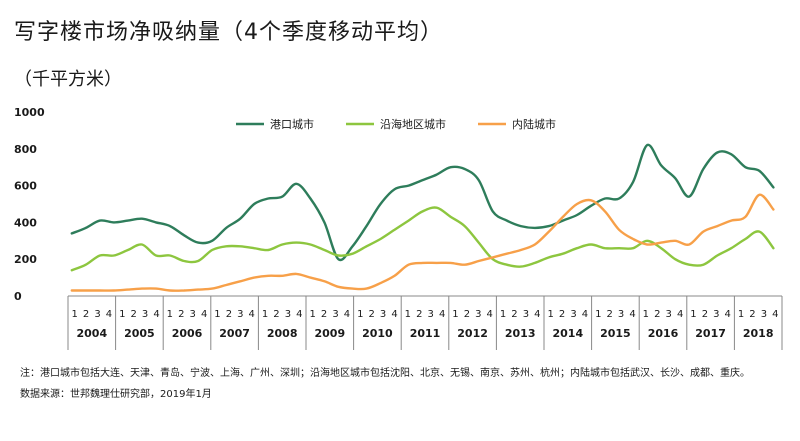 This screenshot has width=800, height=441. Describe the element at coordinates (116, 394) in the screenshot. I see `footnote-source: 数据来源：世邦魏理仕研究部，2019年1月` at that location.